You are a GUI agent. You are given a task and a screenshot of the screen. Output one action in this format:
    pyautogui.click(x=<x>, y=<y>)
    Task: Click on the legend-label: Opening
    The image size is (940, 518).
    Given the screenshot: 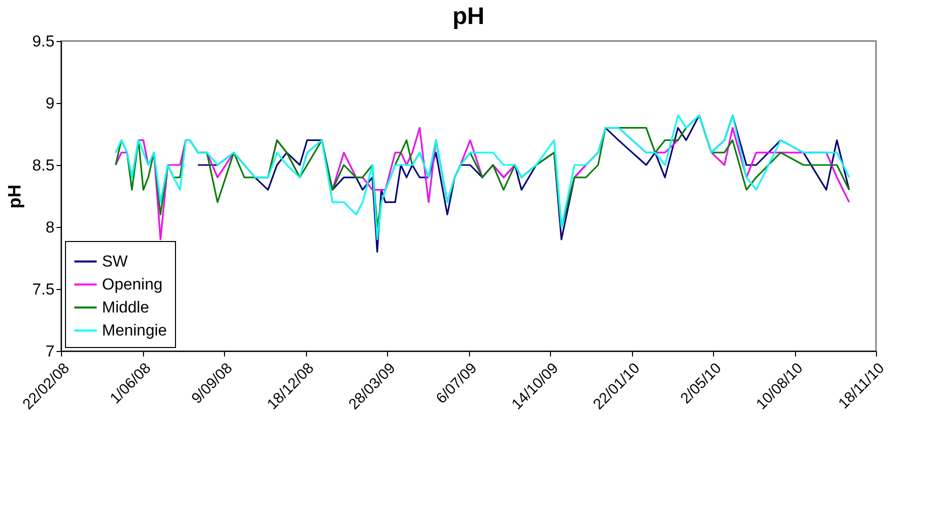 What is the action you would take?
    pyautogui.click(x=132, y=285)
    